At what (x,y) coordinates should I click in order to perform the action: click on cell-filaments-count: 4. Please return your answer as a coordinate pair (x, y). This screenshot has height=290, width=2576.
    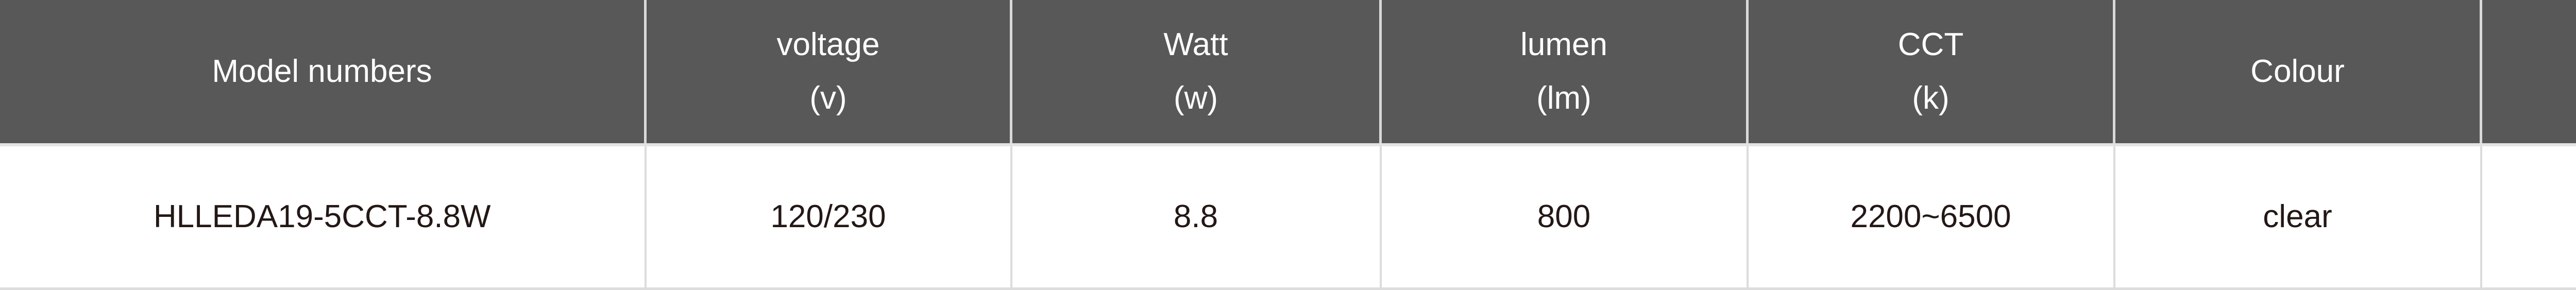
    Looking at the image, I should click on (2528, 217).